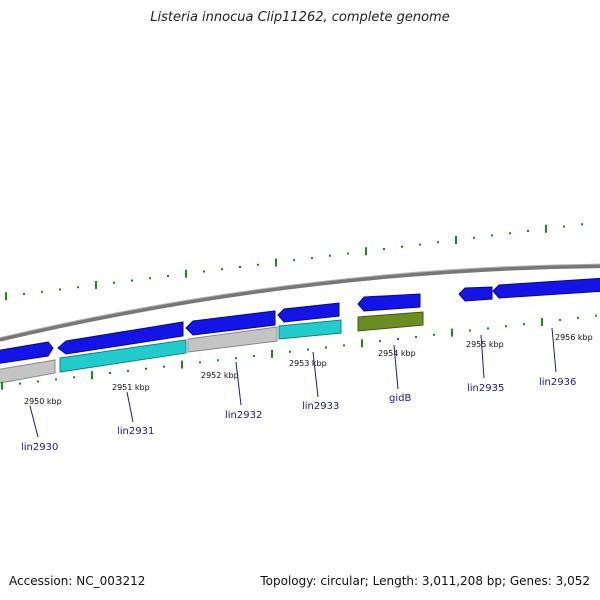  What do you see at coordinates (294, 262) in the screenshot?
I see `outer-tick-ring` at bounding box center [294, 262].